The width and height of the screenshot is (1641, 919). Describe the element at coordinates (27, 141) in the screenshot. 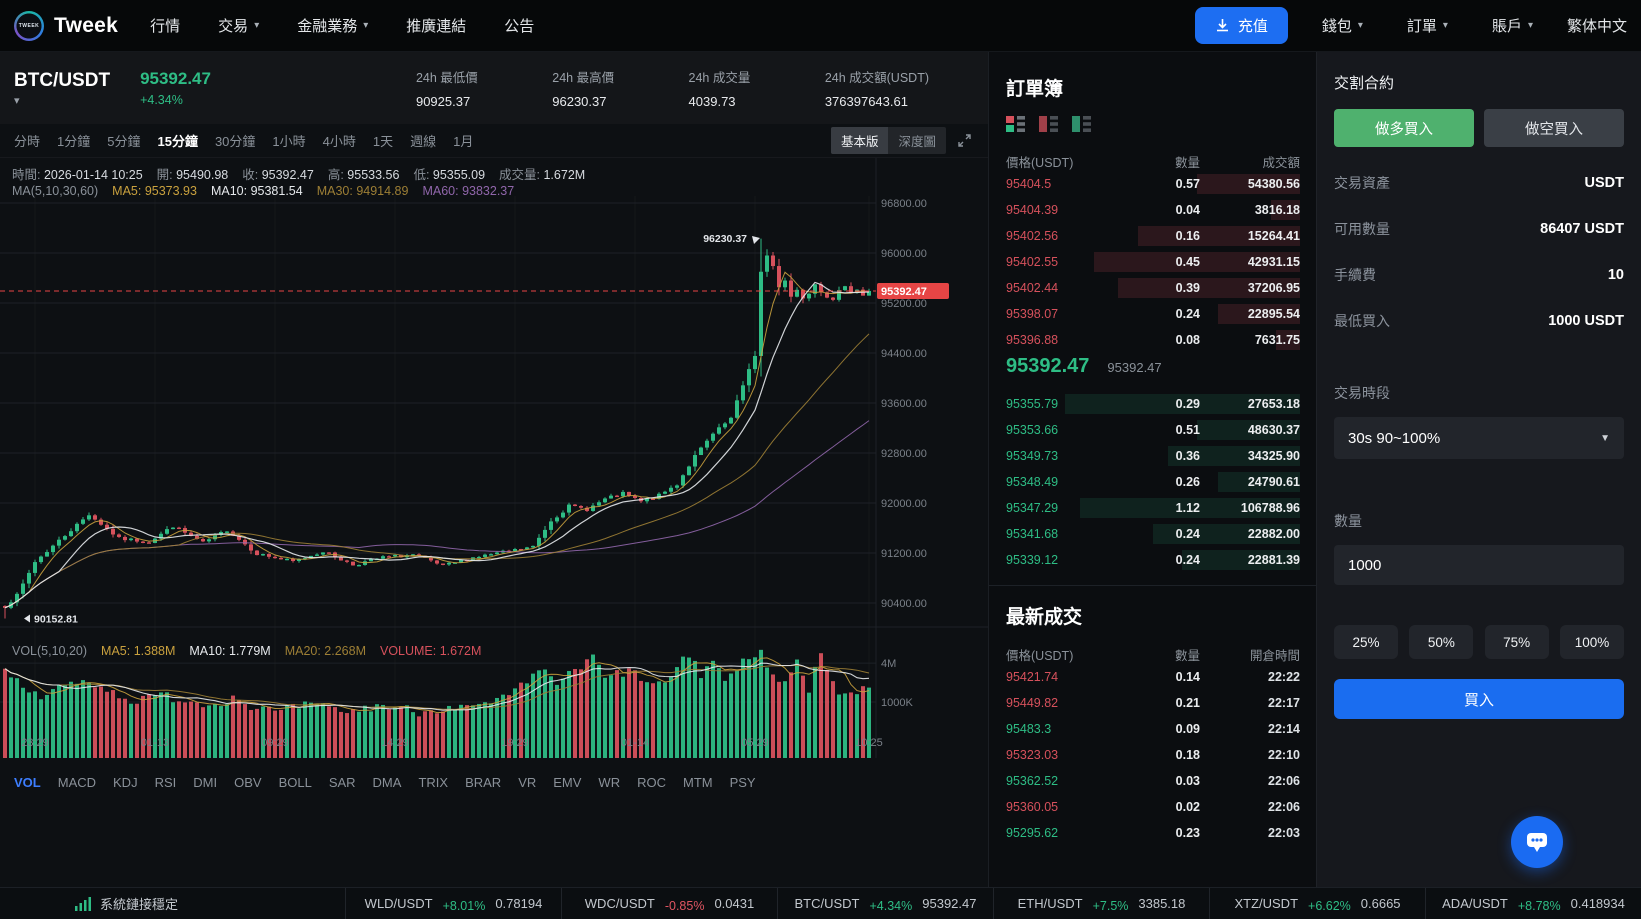

I see `timeframe-分時: 分時` at that location.